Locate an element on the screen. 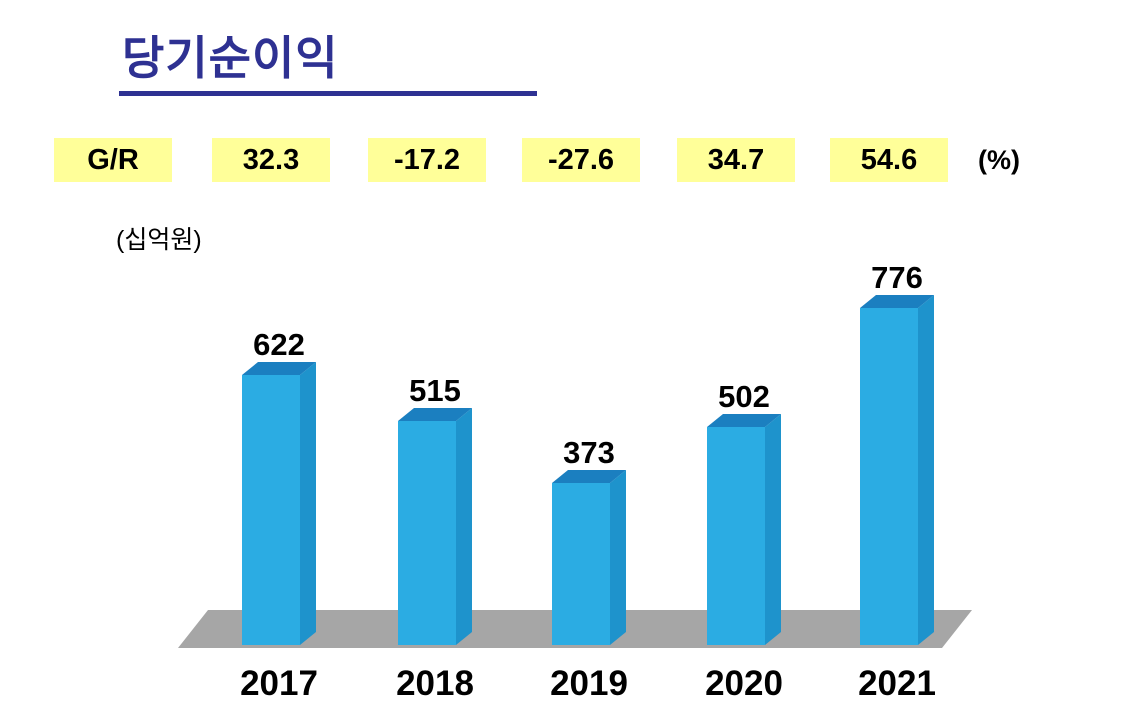 The width and height of the screenshot is (1125, 727). bar-side-2017 is located at coordinates (308, 503).